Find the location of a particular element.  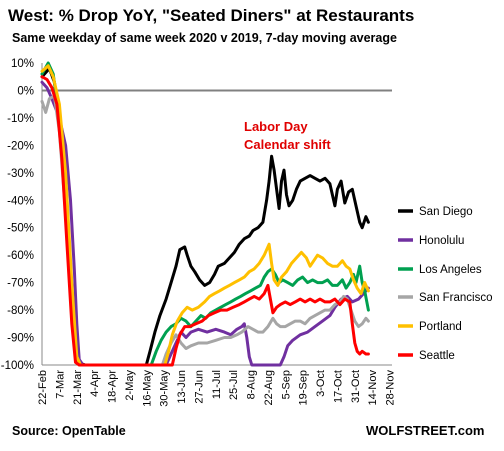

y-tick-label: 0% is located at coordinates (25, 91).